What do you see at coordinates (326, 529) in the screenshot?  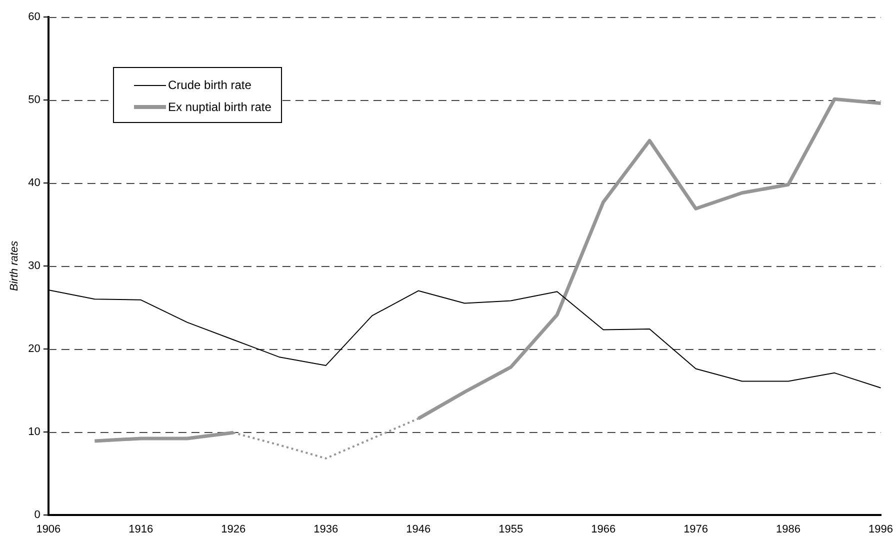 I see `x-tick-label: 1936` at bounding box center [326, 529].